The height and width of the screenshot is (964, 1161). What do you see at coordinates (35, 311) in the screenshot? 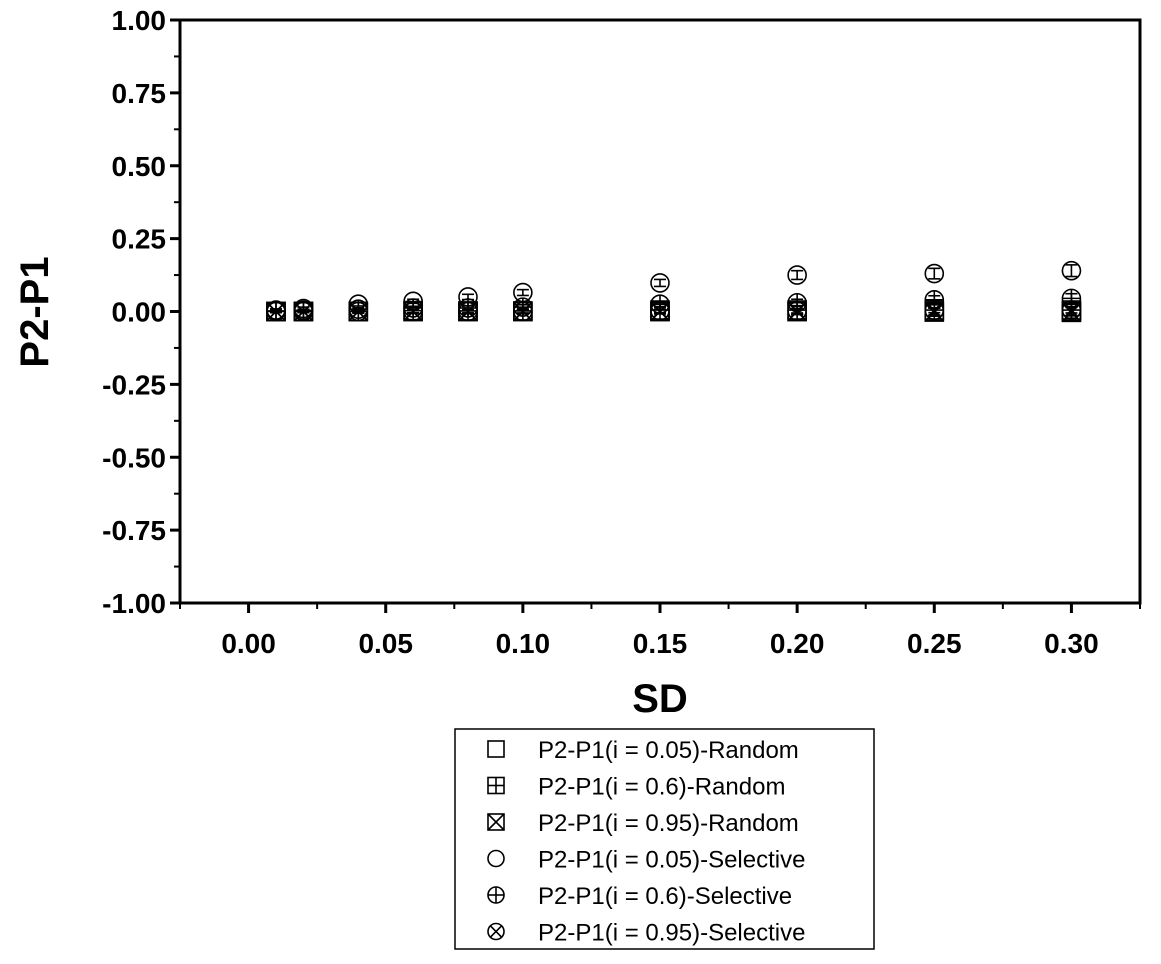
I see `y-axis-title: P2-P1` at bounding box center [35, 311].